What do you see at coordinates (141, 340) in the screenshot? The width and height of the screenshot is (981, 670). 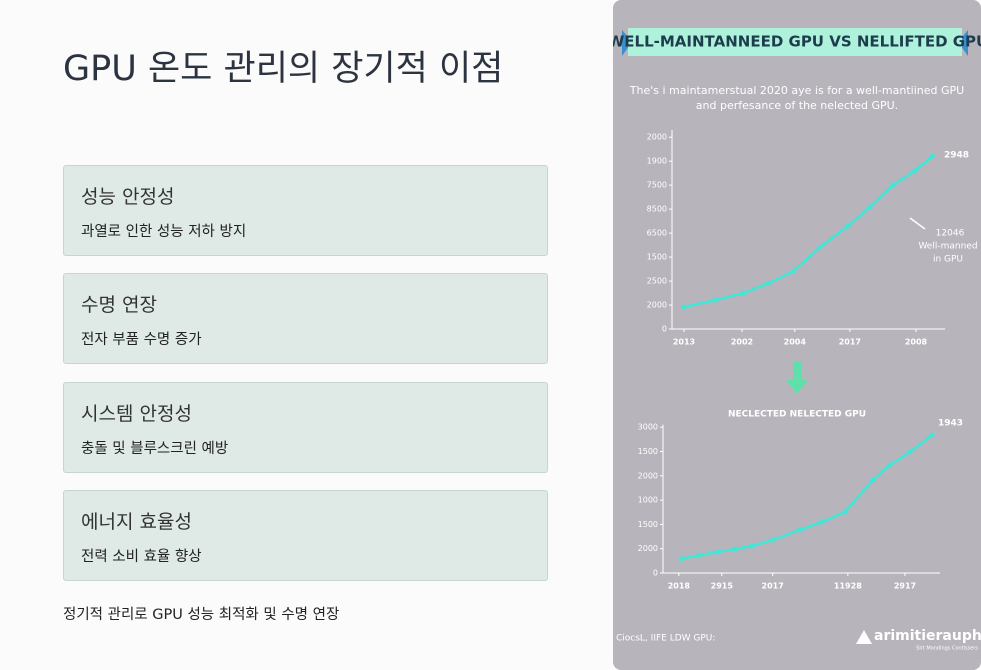 I see `card-text: 전자 부품 수명 증가` at bounding box center [141, 340].